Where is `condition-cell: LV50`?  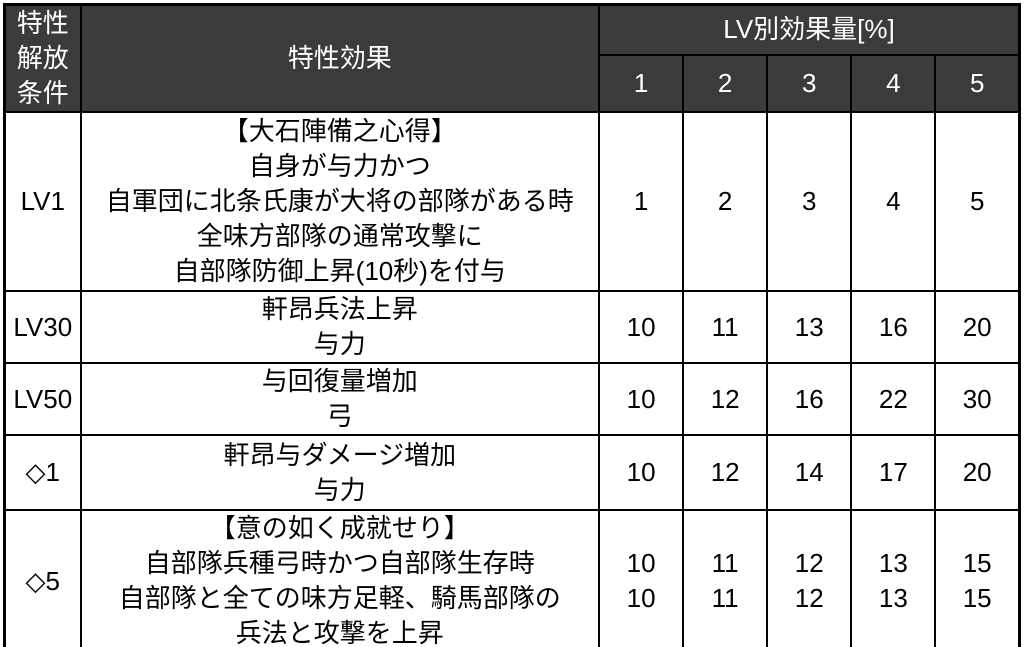 condition-cell: LV50 is located at coordinates (42, 399).